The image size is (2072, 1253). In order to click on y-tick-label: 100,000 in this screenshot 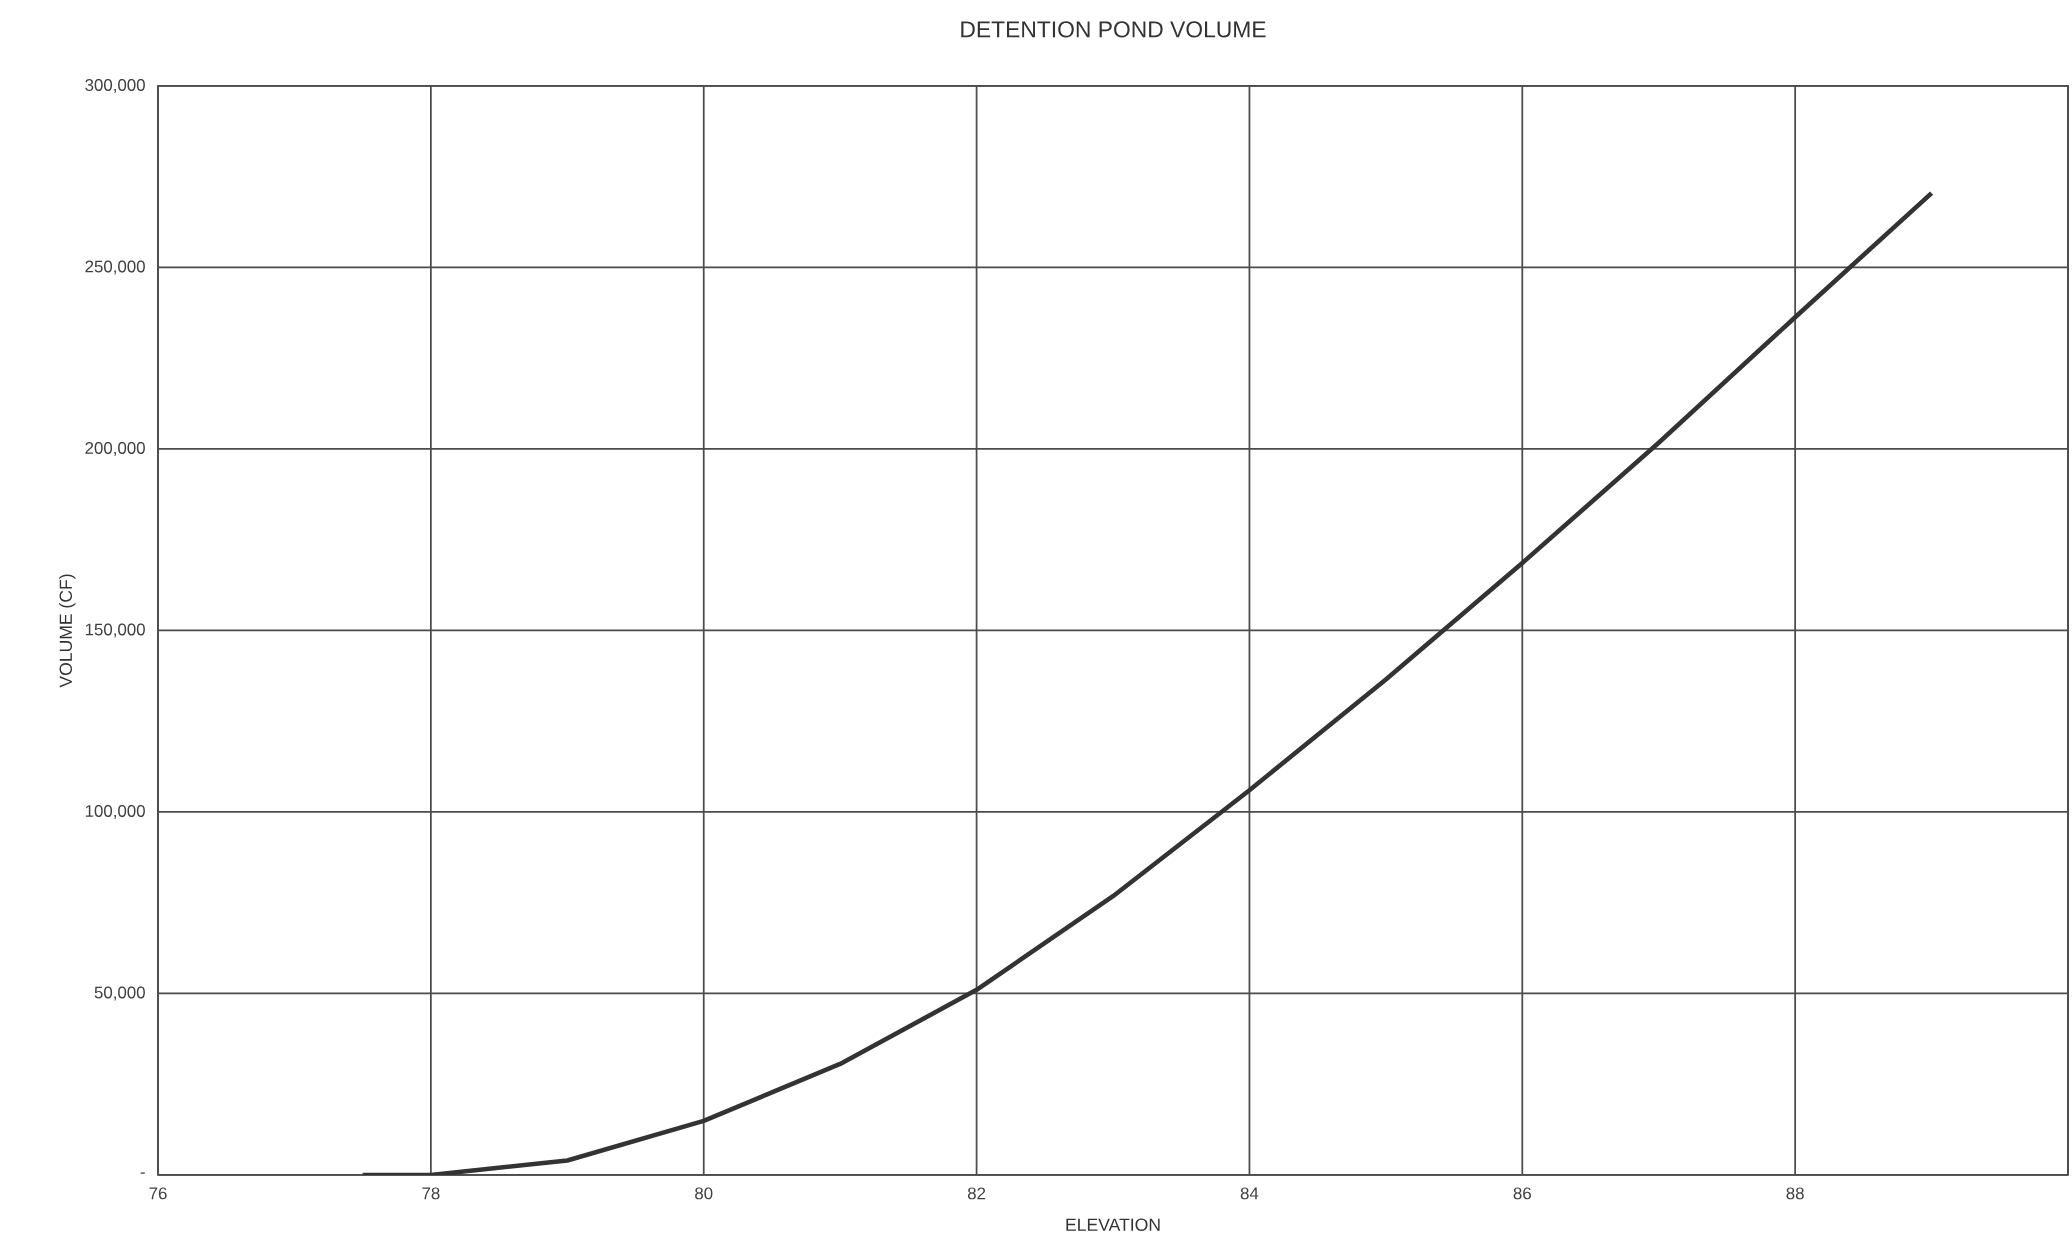, I will do `click(115, 812)`.